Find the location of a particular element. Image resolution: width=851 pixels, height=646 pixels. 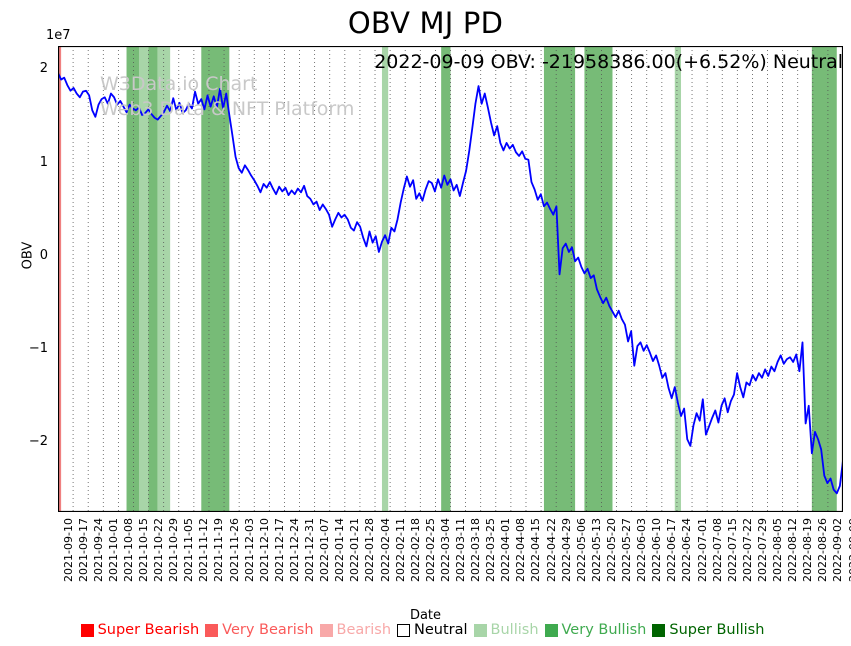

x-tick-label: 2021-10-15 is located at coordinates (143, 550).